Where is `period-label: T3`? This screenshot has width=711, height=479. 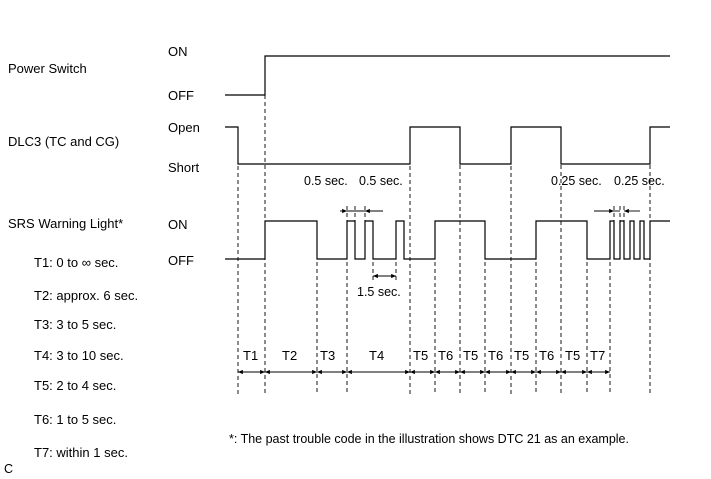 period-label: T3 is located at coordinates (327, 355).